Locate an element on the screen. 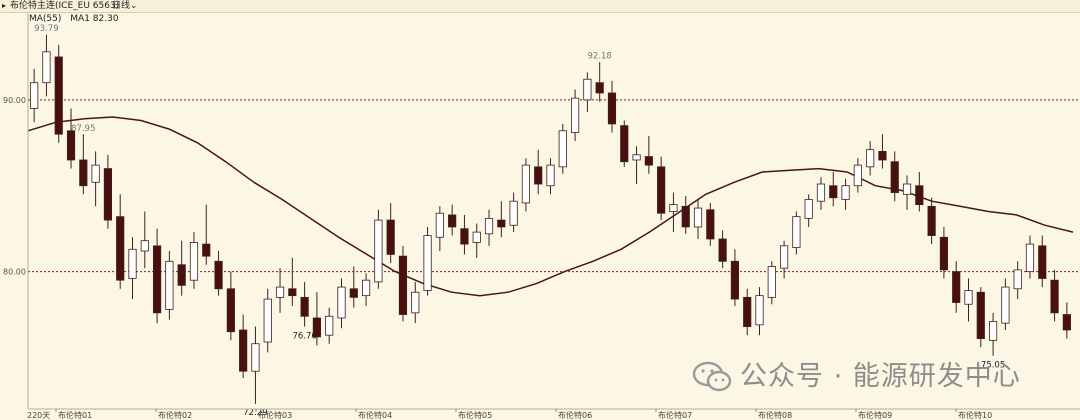  x-tick-label: 布伦特08 is located at coordinates (775, 415).